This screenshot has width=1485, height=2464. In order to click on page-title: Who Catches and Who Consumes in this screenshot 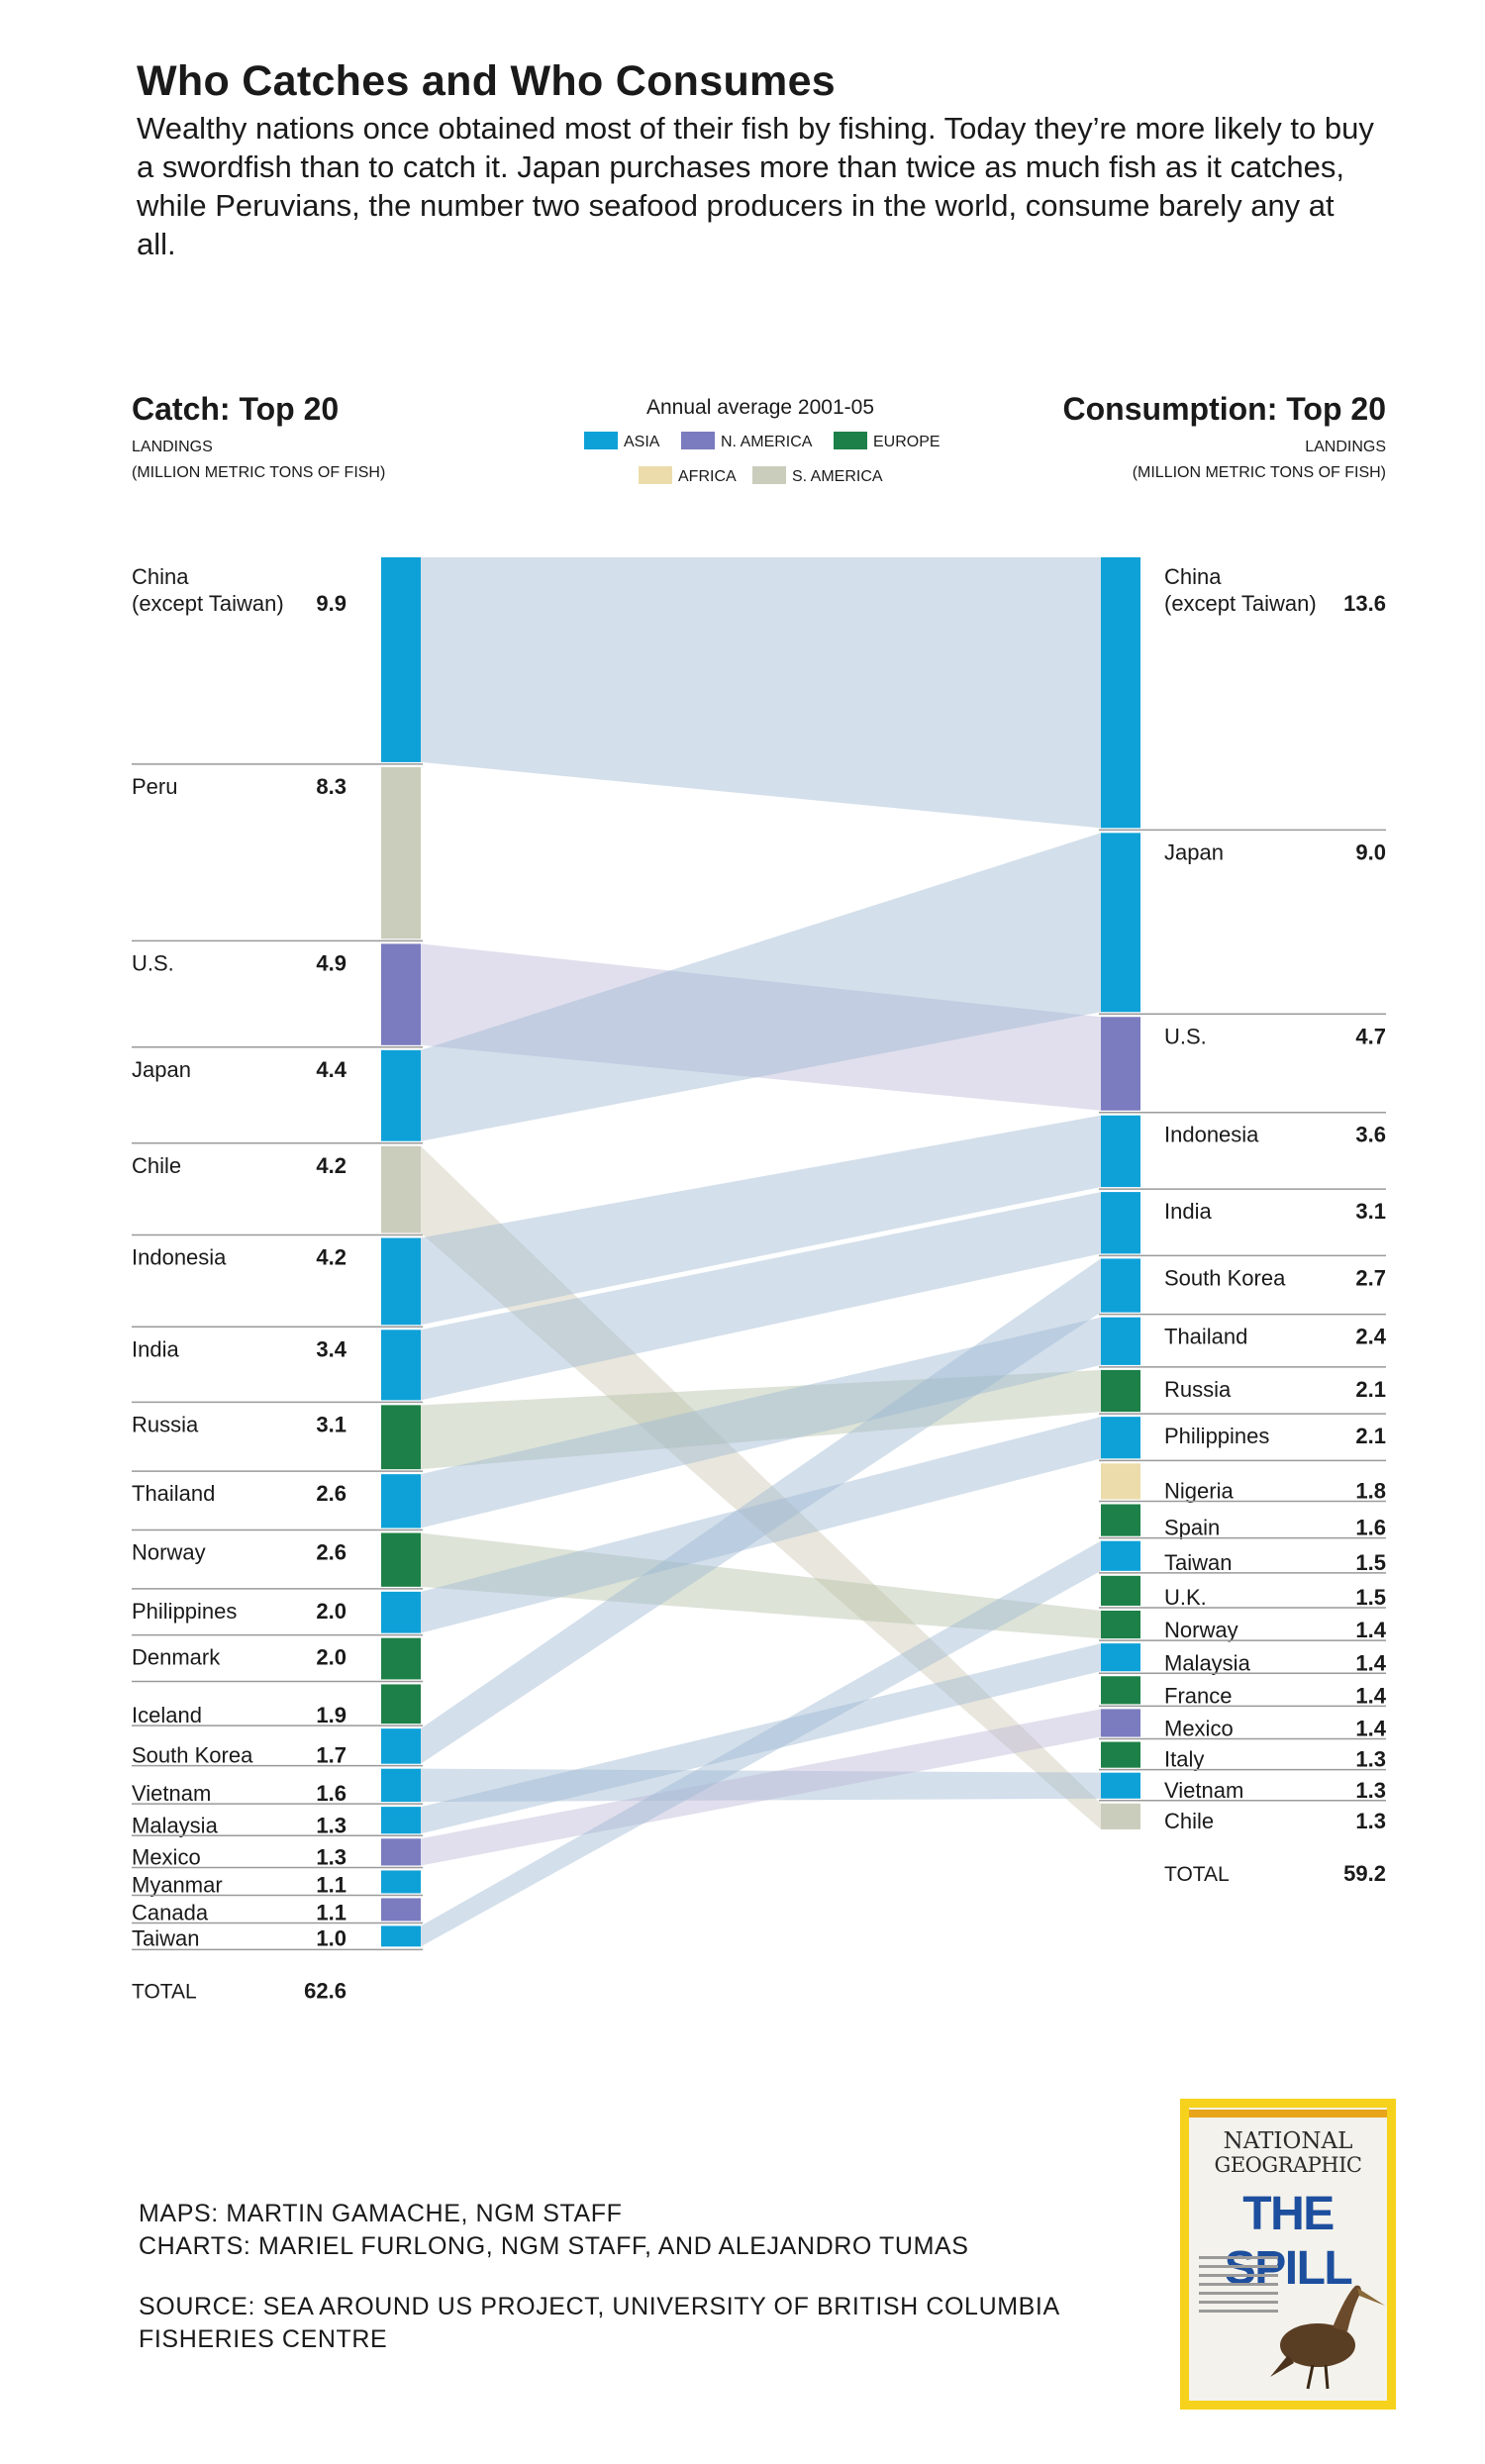, I will do `click(487, 81)`.